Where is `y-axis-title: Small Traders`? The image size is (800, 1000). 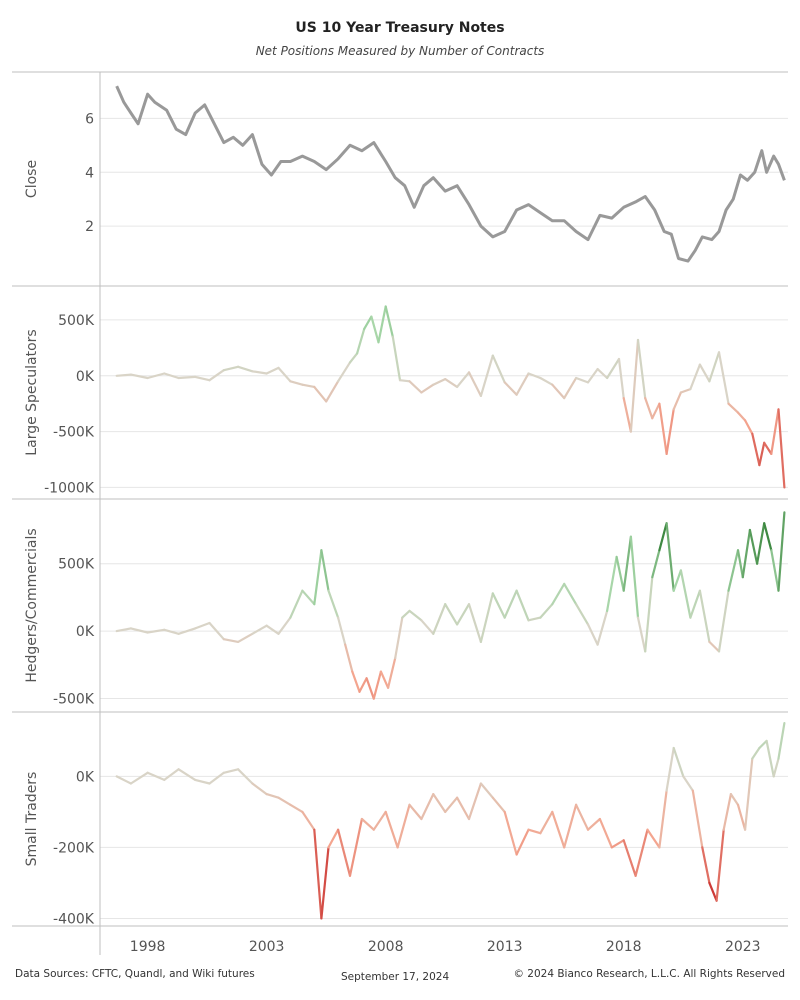 y-axis-title: Small Traders is located at coordinates (32, 819).